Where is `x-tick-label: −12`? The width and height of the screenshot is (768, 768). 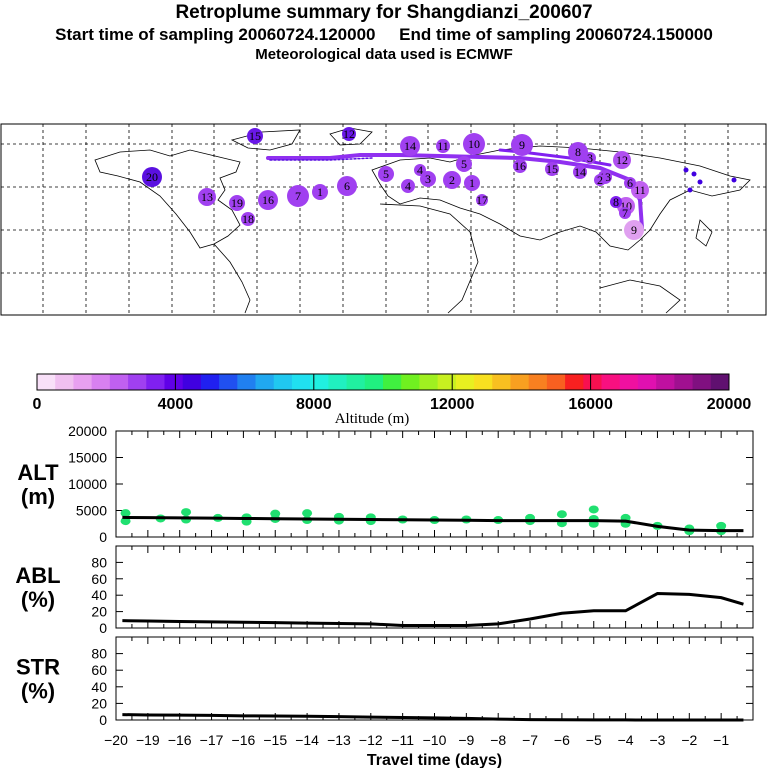 x-tick-label: −12 is located at coordinates (371, 740).